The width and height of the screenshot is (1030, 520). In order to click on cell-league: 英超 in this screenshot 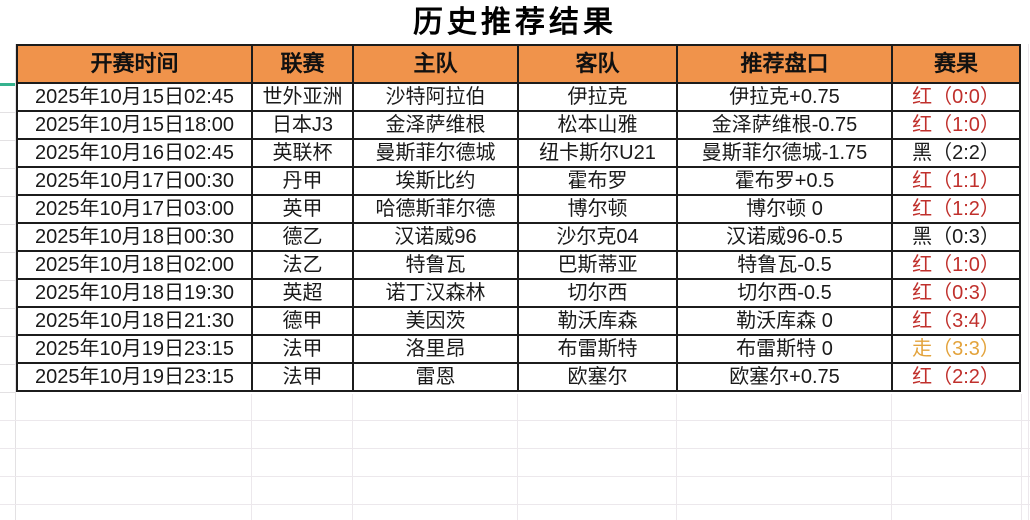, I will do `click(303, 293)`.